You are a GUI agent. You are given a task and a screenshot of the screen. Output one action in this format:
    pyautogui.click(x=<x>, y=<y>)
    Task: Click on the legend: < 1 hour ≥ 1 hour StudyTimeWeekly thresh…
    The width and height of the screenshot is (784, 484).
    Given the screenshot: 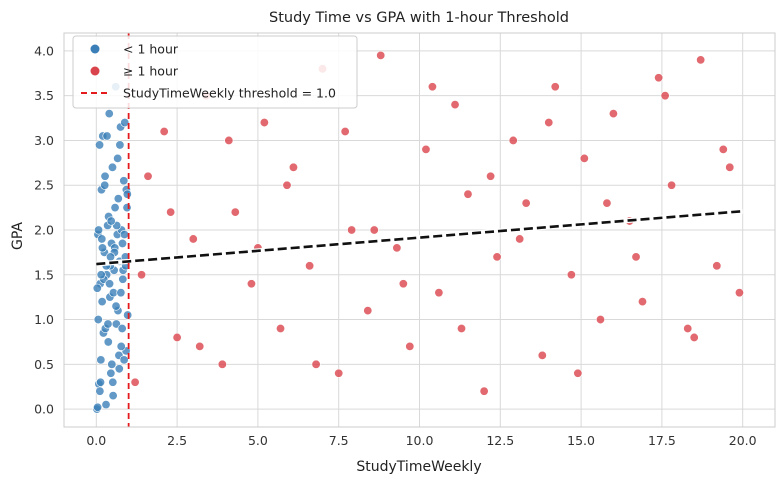 What is the action you would take?
    pyautogui.click(x=215, y=72)
    